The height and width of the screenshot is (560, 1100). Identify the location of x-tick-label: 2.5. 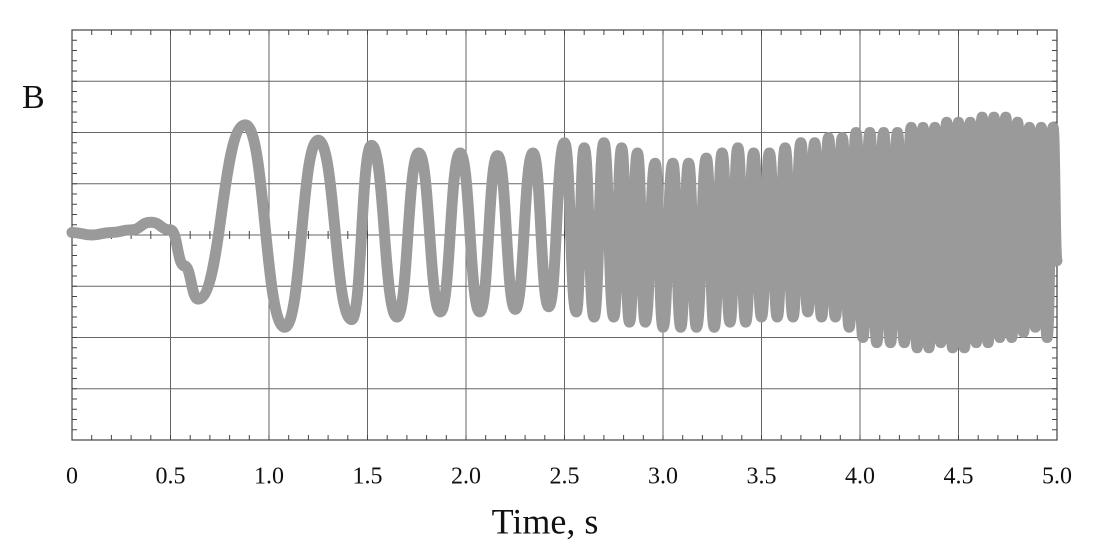
(565, 477).